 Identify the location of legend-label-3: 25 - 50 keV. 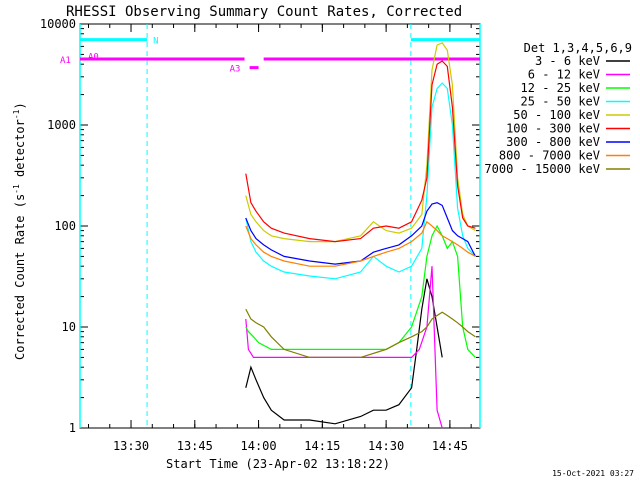
(560, 102).